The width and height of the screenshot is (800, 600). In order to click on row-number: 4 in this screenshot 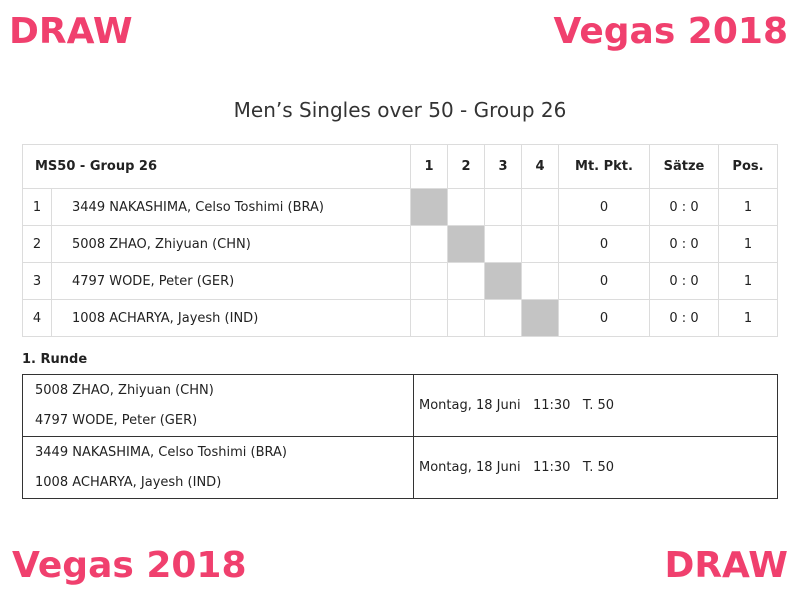, I will do `click(37, 318)`.